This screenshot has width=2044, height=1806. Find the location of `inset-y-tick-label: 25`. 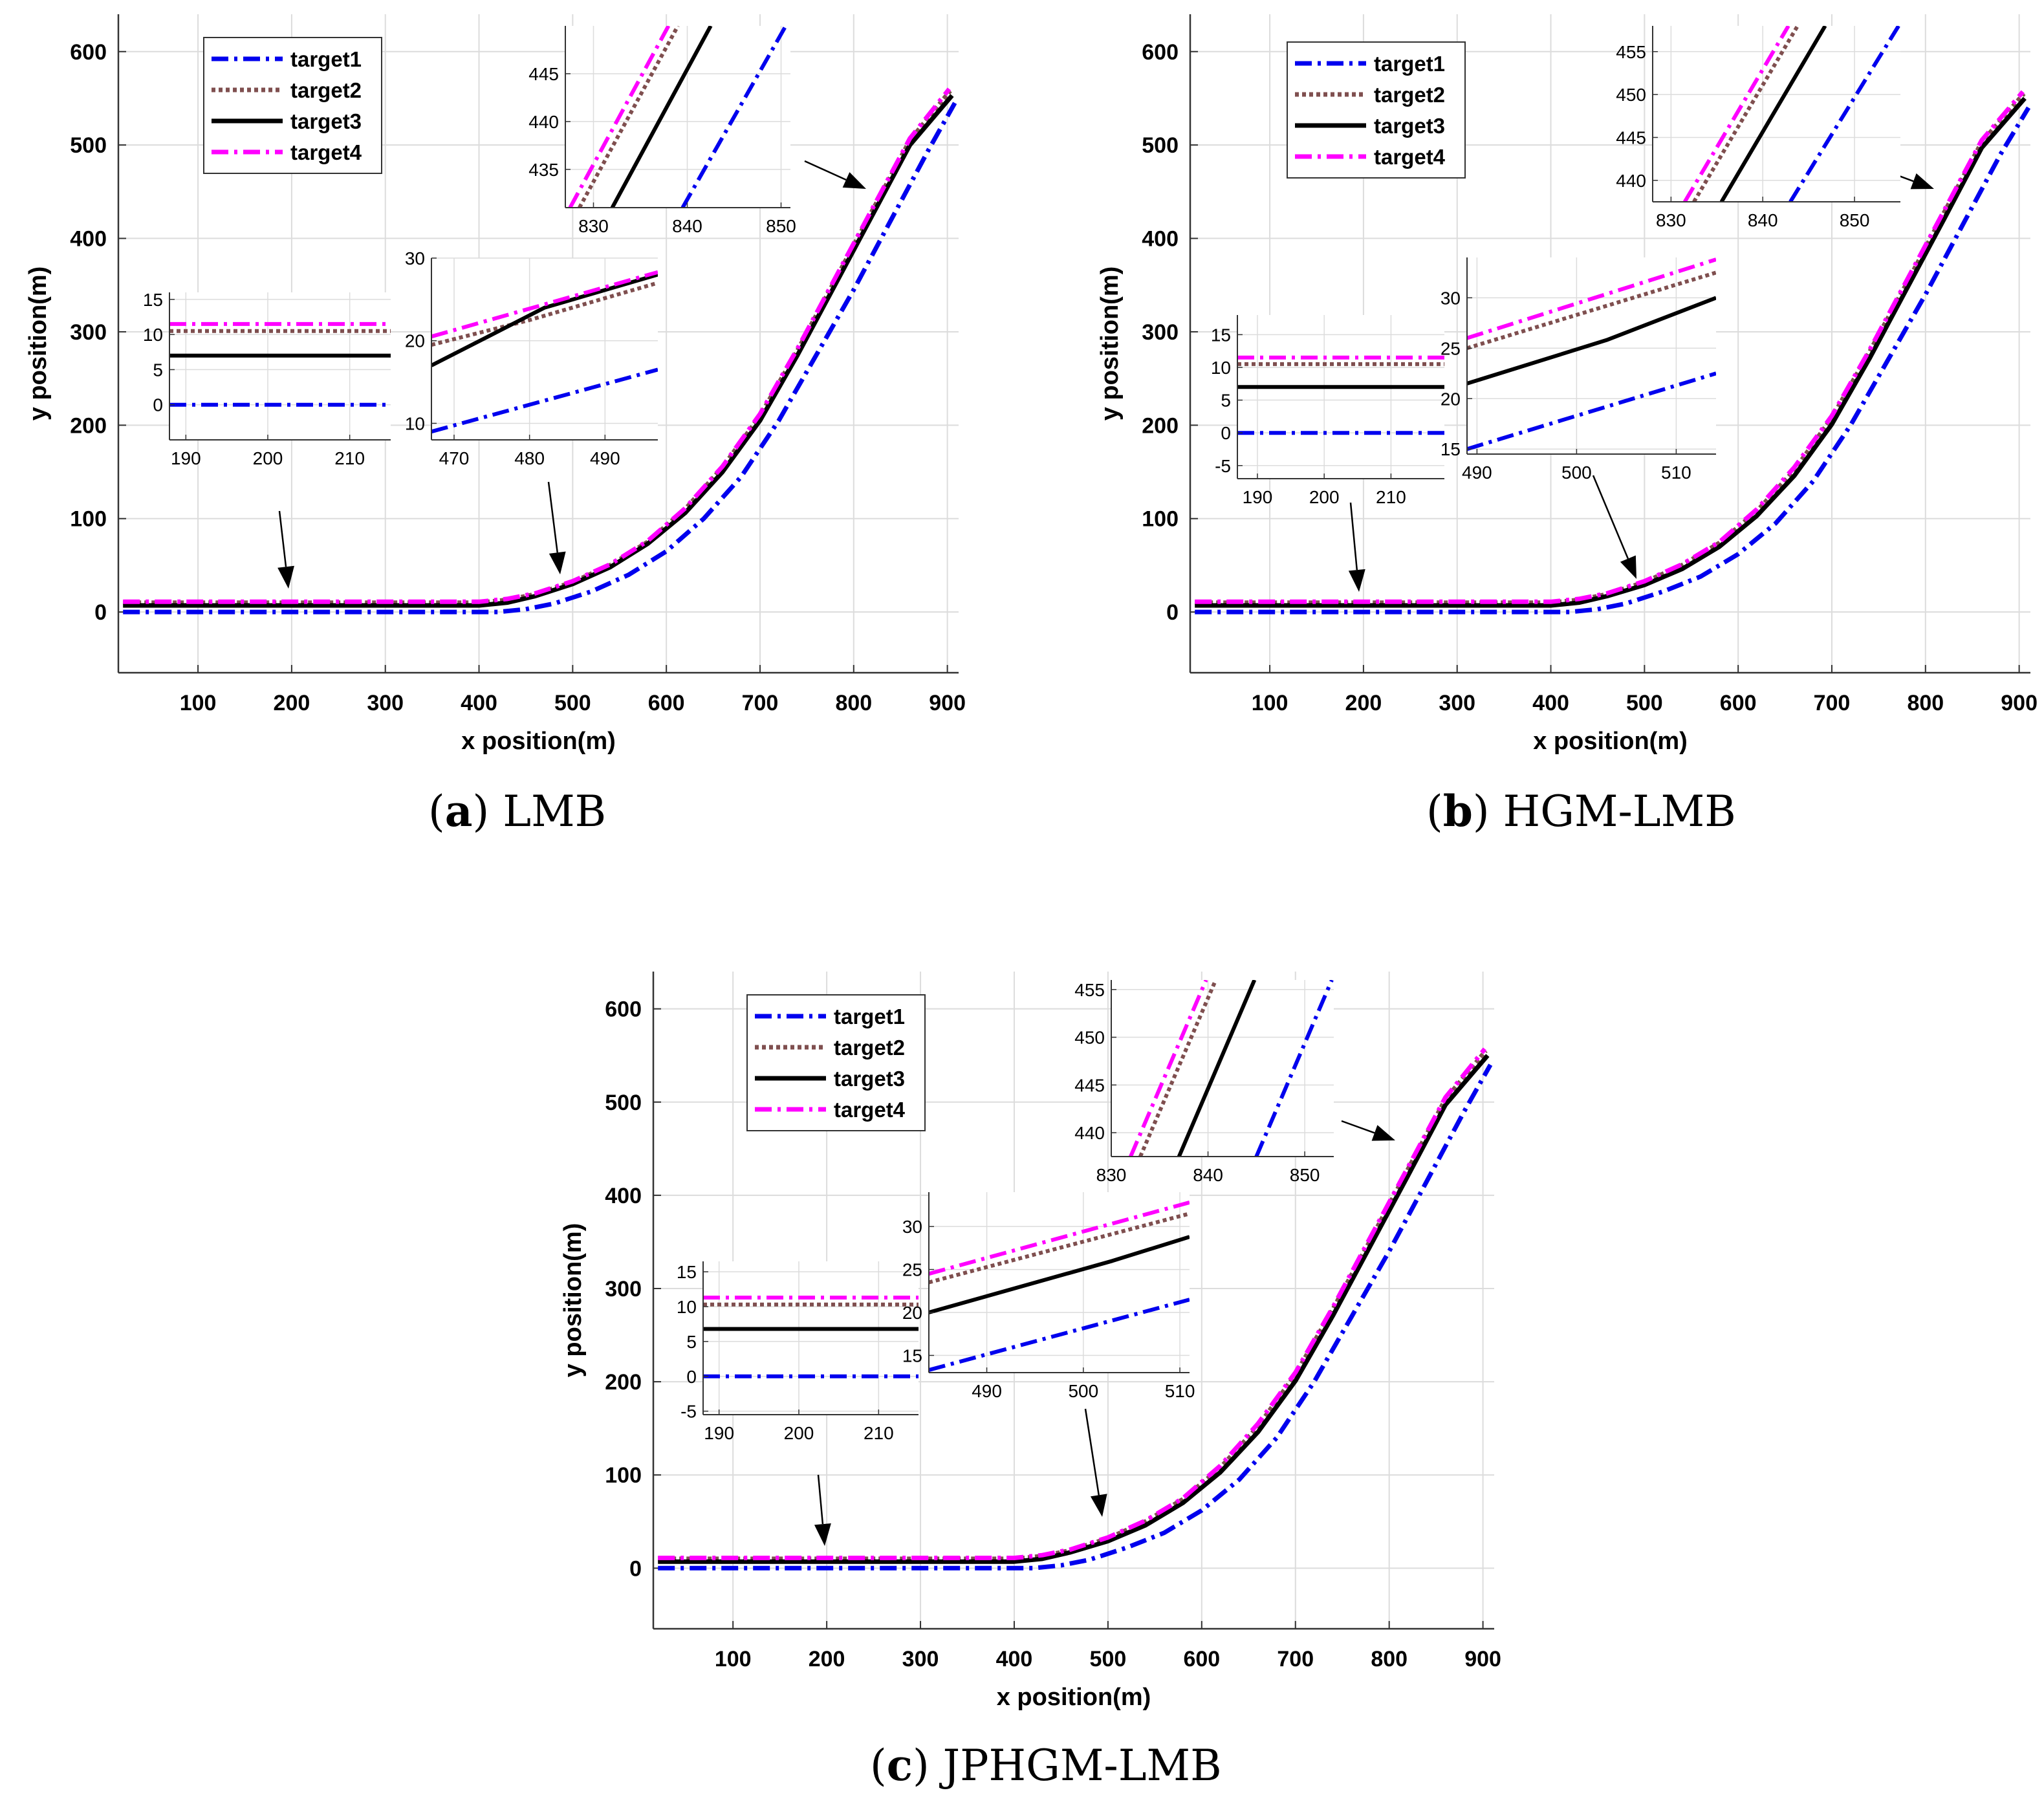

inset-y-tick-label: 25 is located at coordinates (1451, 348).